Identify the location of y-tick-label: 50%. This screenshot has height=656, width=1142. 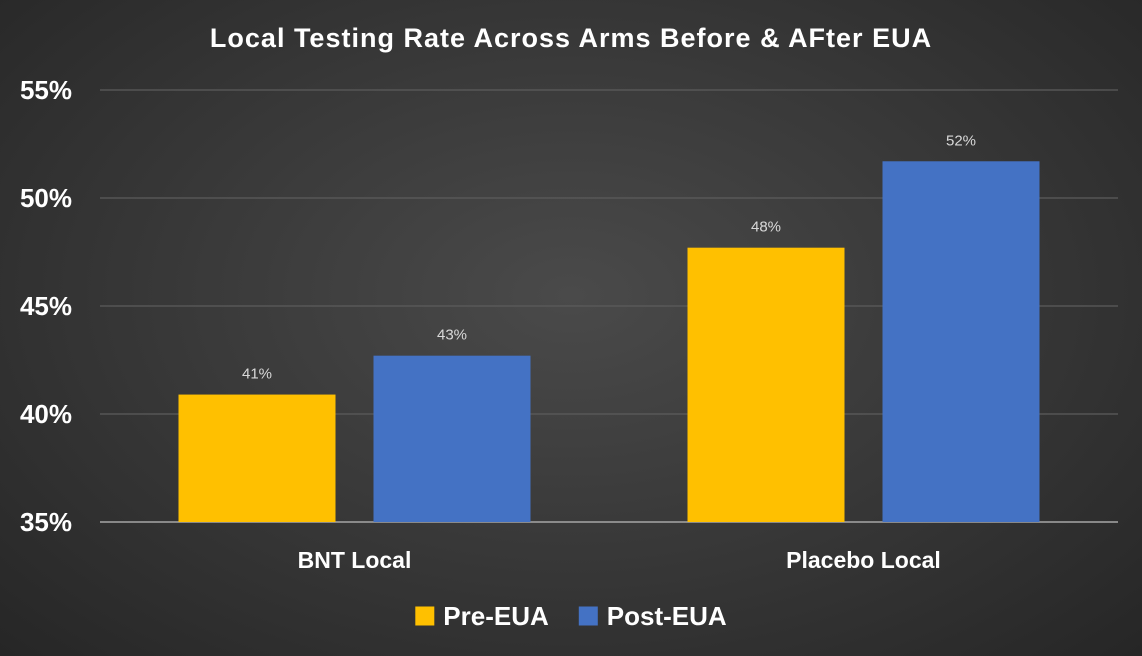
(46, 198).